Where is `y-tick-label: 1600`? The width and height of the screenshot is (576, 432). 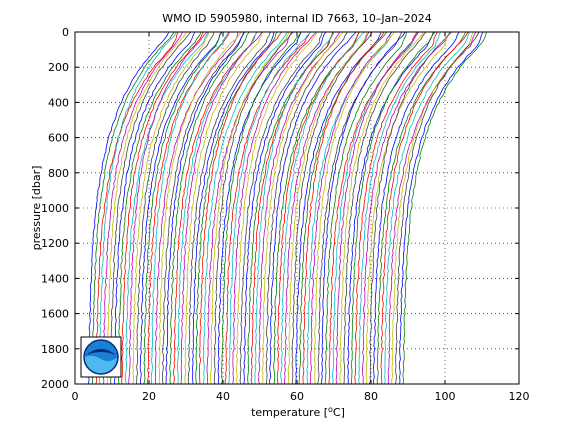
y-tick-label: 1600 is located at coordinates (55, 314).